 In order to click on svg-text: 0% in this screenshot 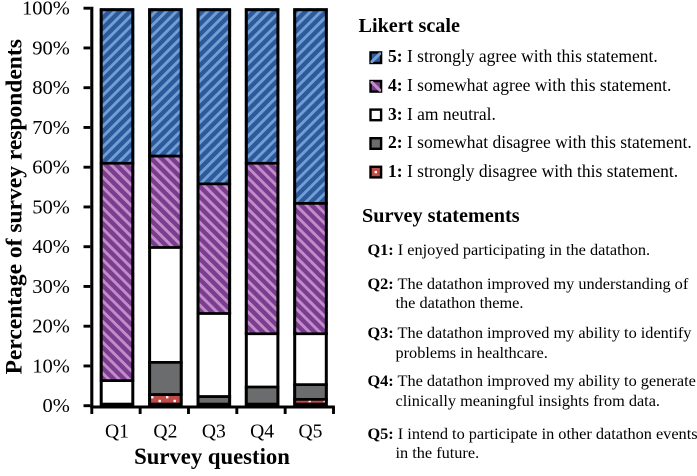, I will do `click(55, 406)`.